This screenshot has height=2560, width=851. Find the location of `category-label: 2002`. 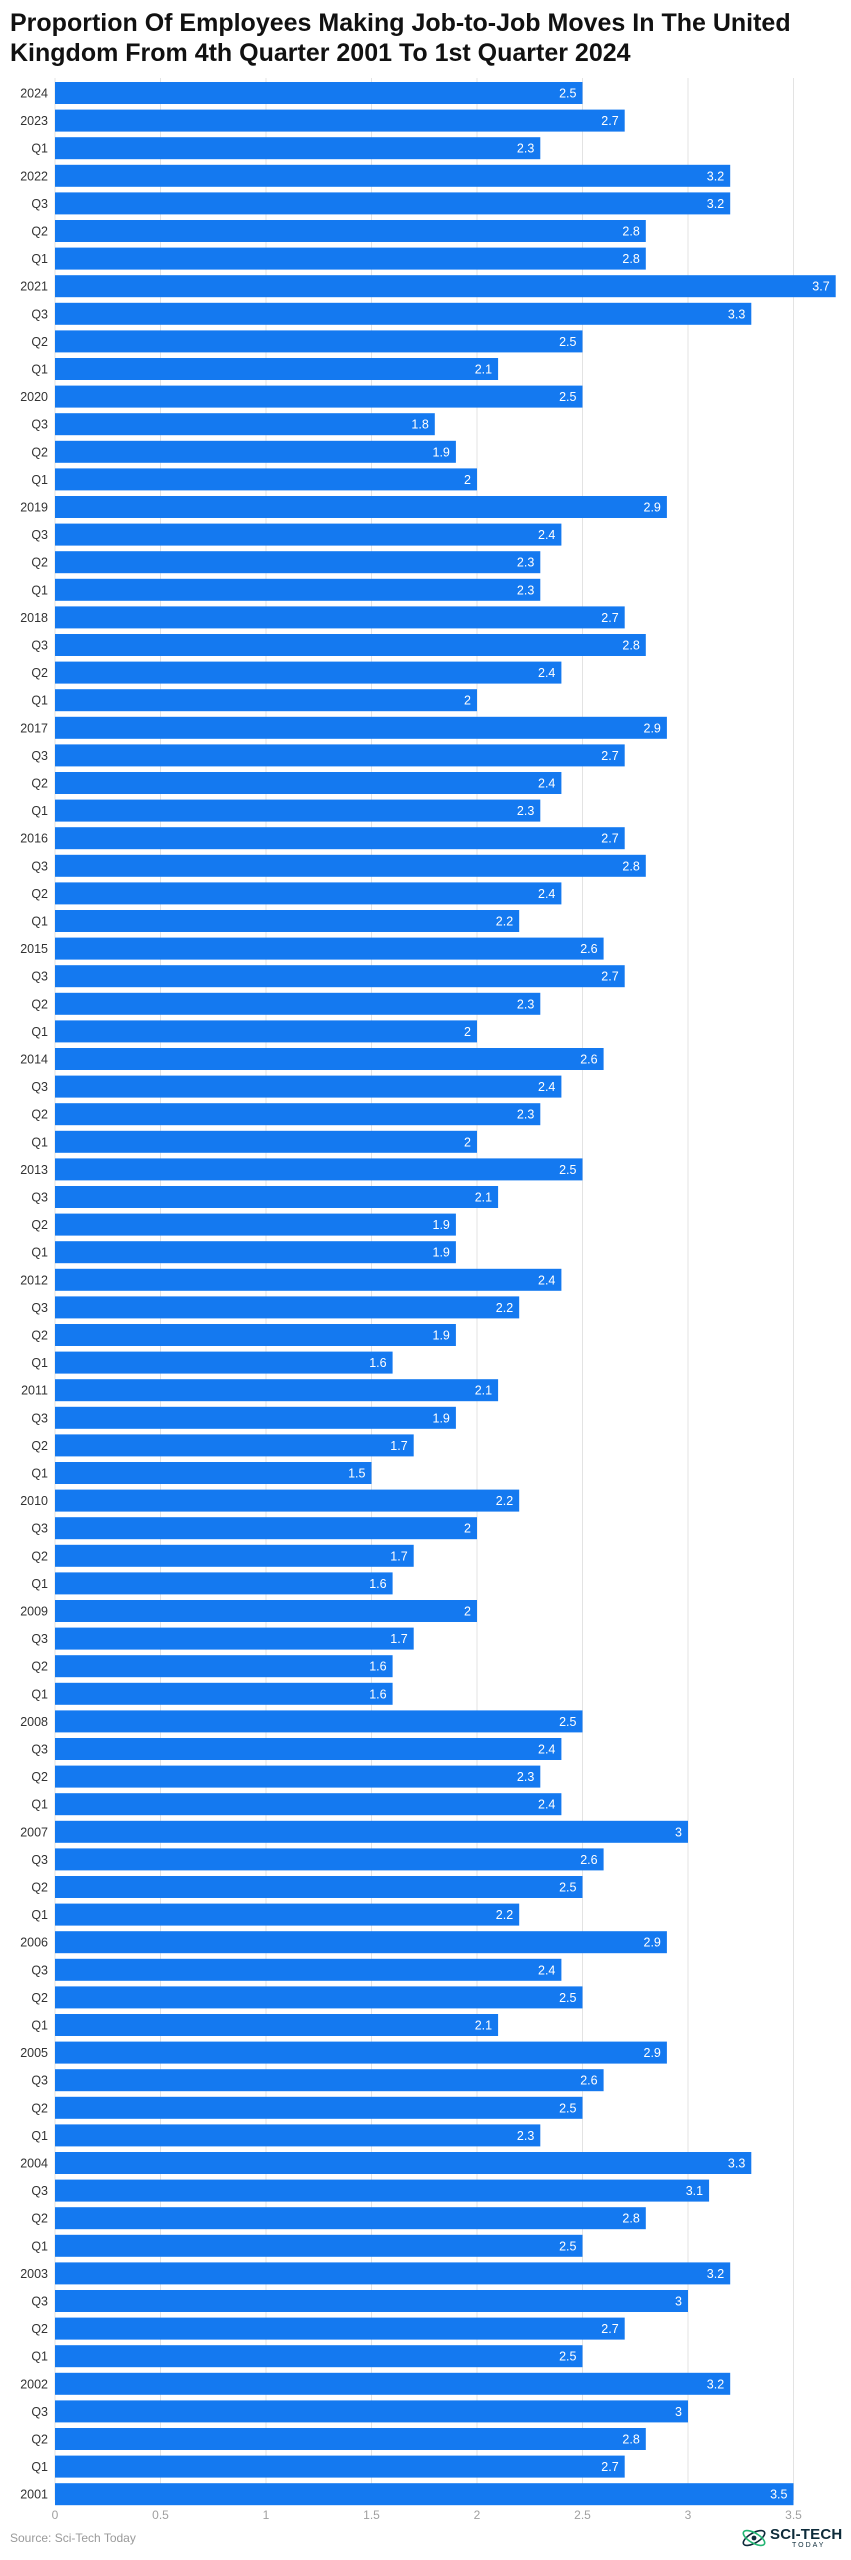

category-label: 2002 is located at coordinates (34, 2384).